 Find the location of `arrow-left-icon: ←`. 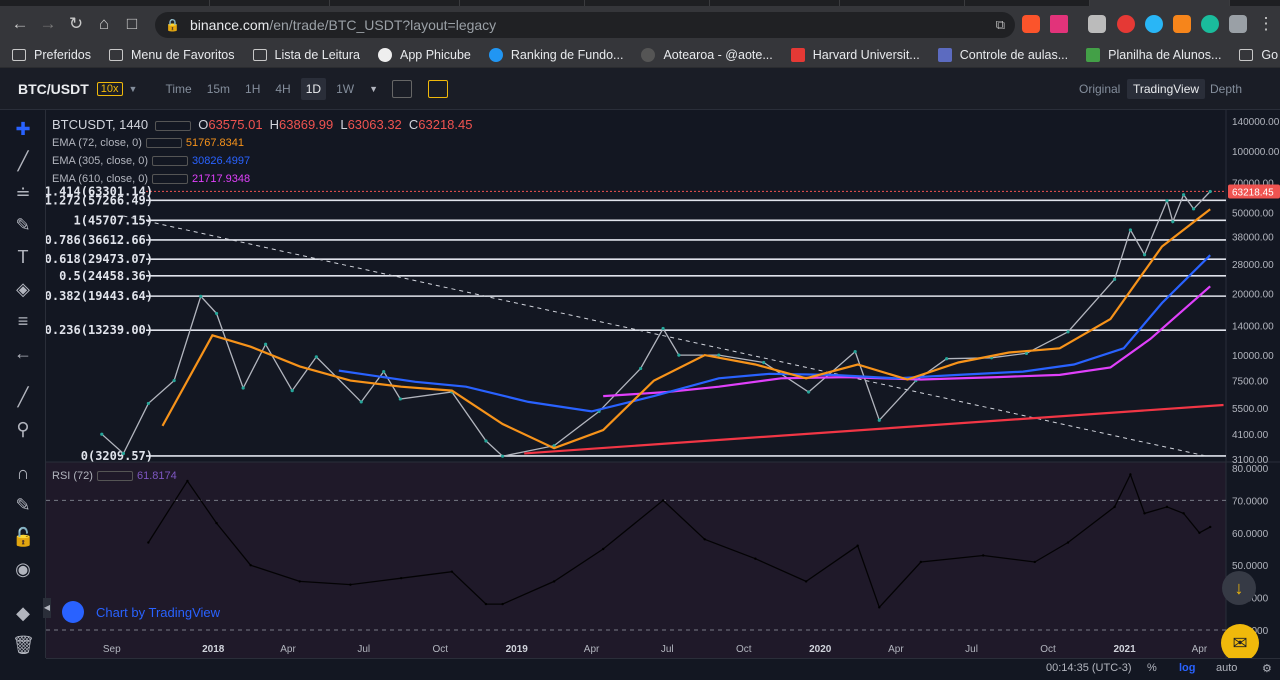

arrow-left-icon: ← is located at coordinates (23, 353).